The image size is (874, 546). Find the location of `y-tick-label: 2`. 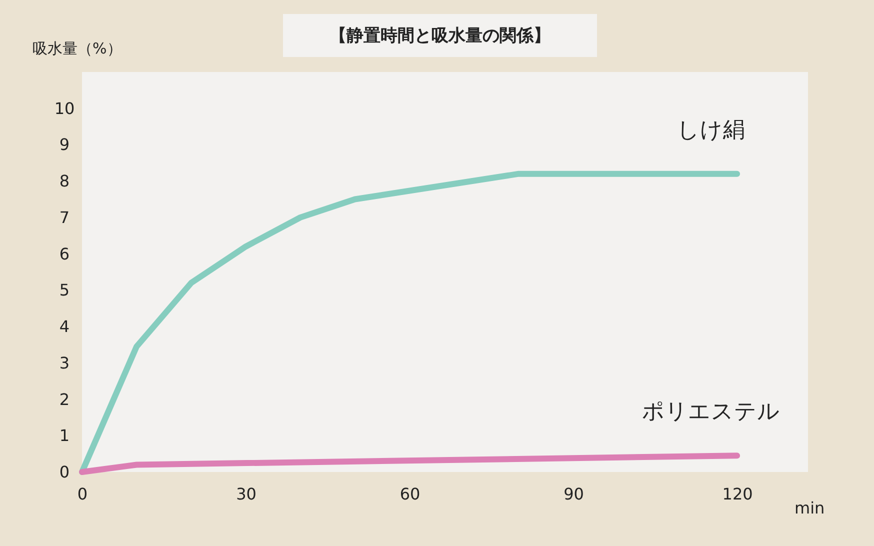

y-tick-label: 2 is located at coordinates (64, 399).